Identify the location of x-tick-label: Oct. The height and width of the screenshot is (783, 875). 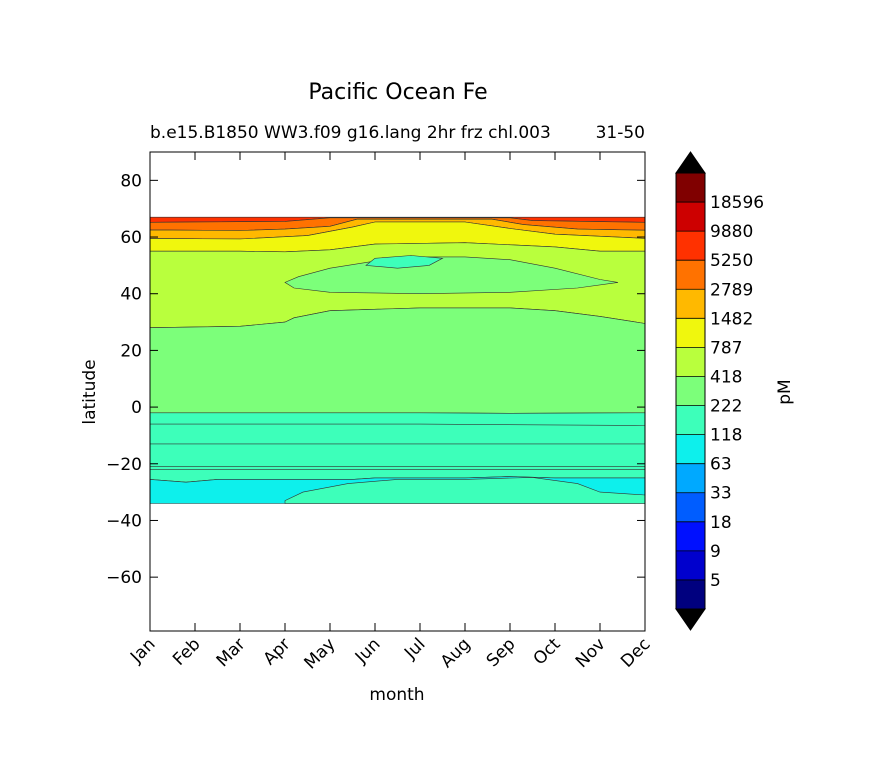
(547, 651).